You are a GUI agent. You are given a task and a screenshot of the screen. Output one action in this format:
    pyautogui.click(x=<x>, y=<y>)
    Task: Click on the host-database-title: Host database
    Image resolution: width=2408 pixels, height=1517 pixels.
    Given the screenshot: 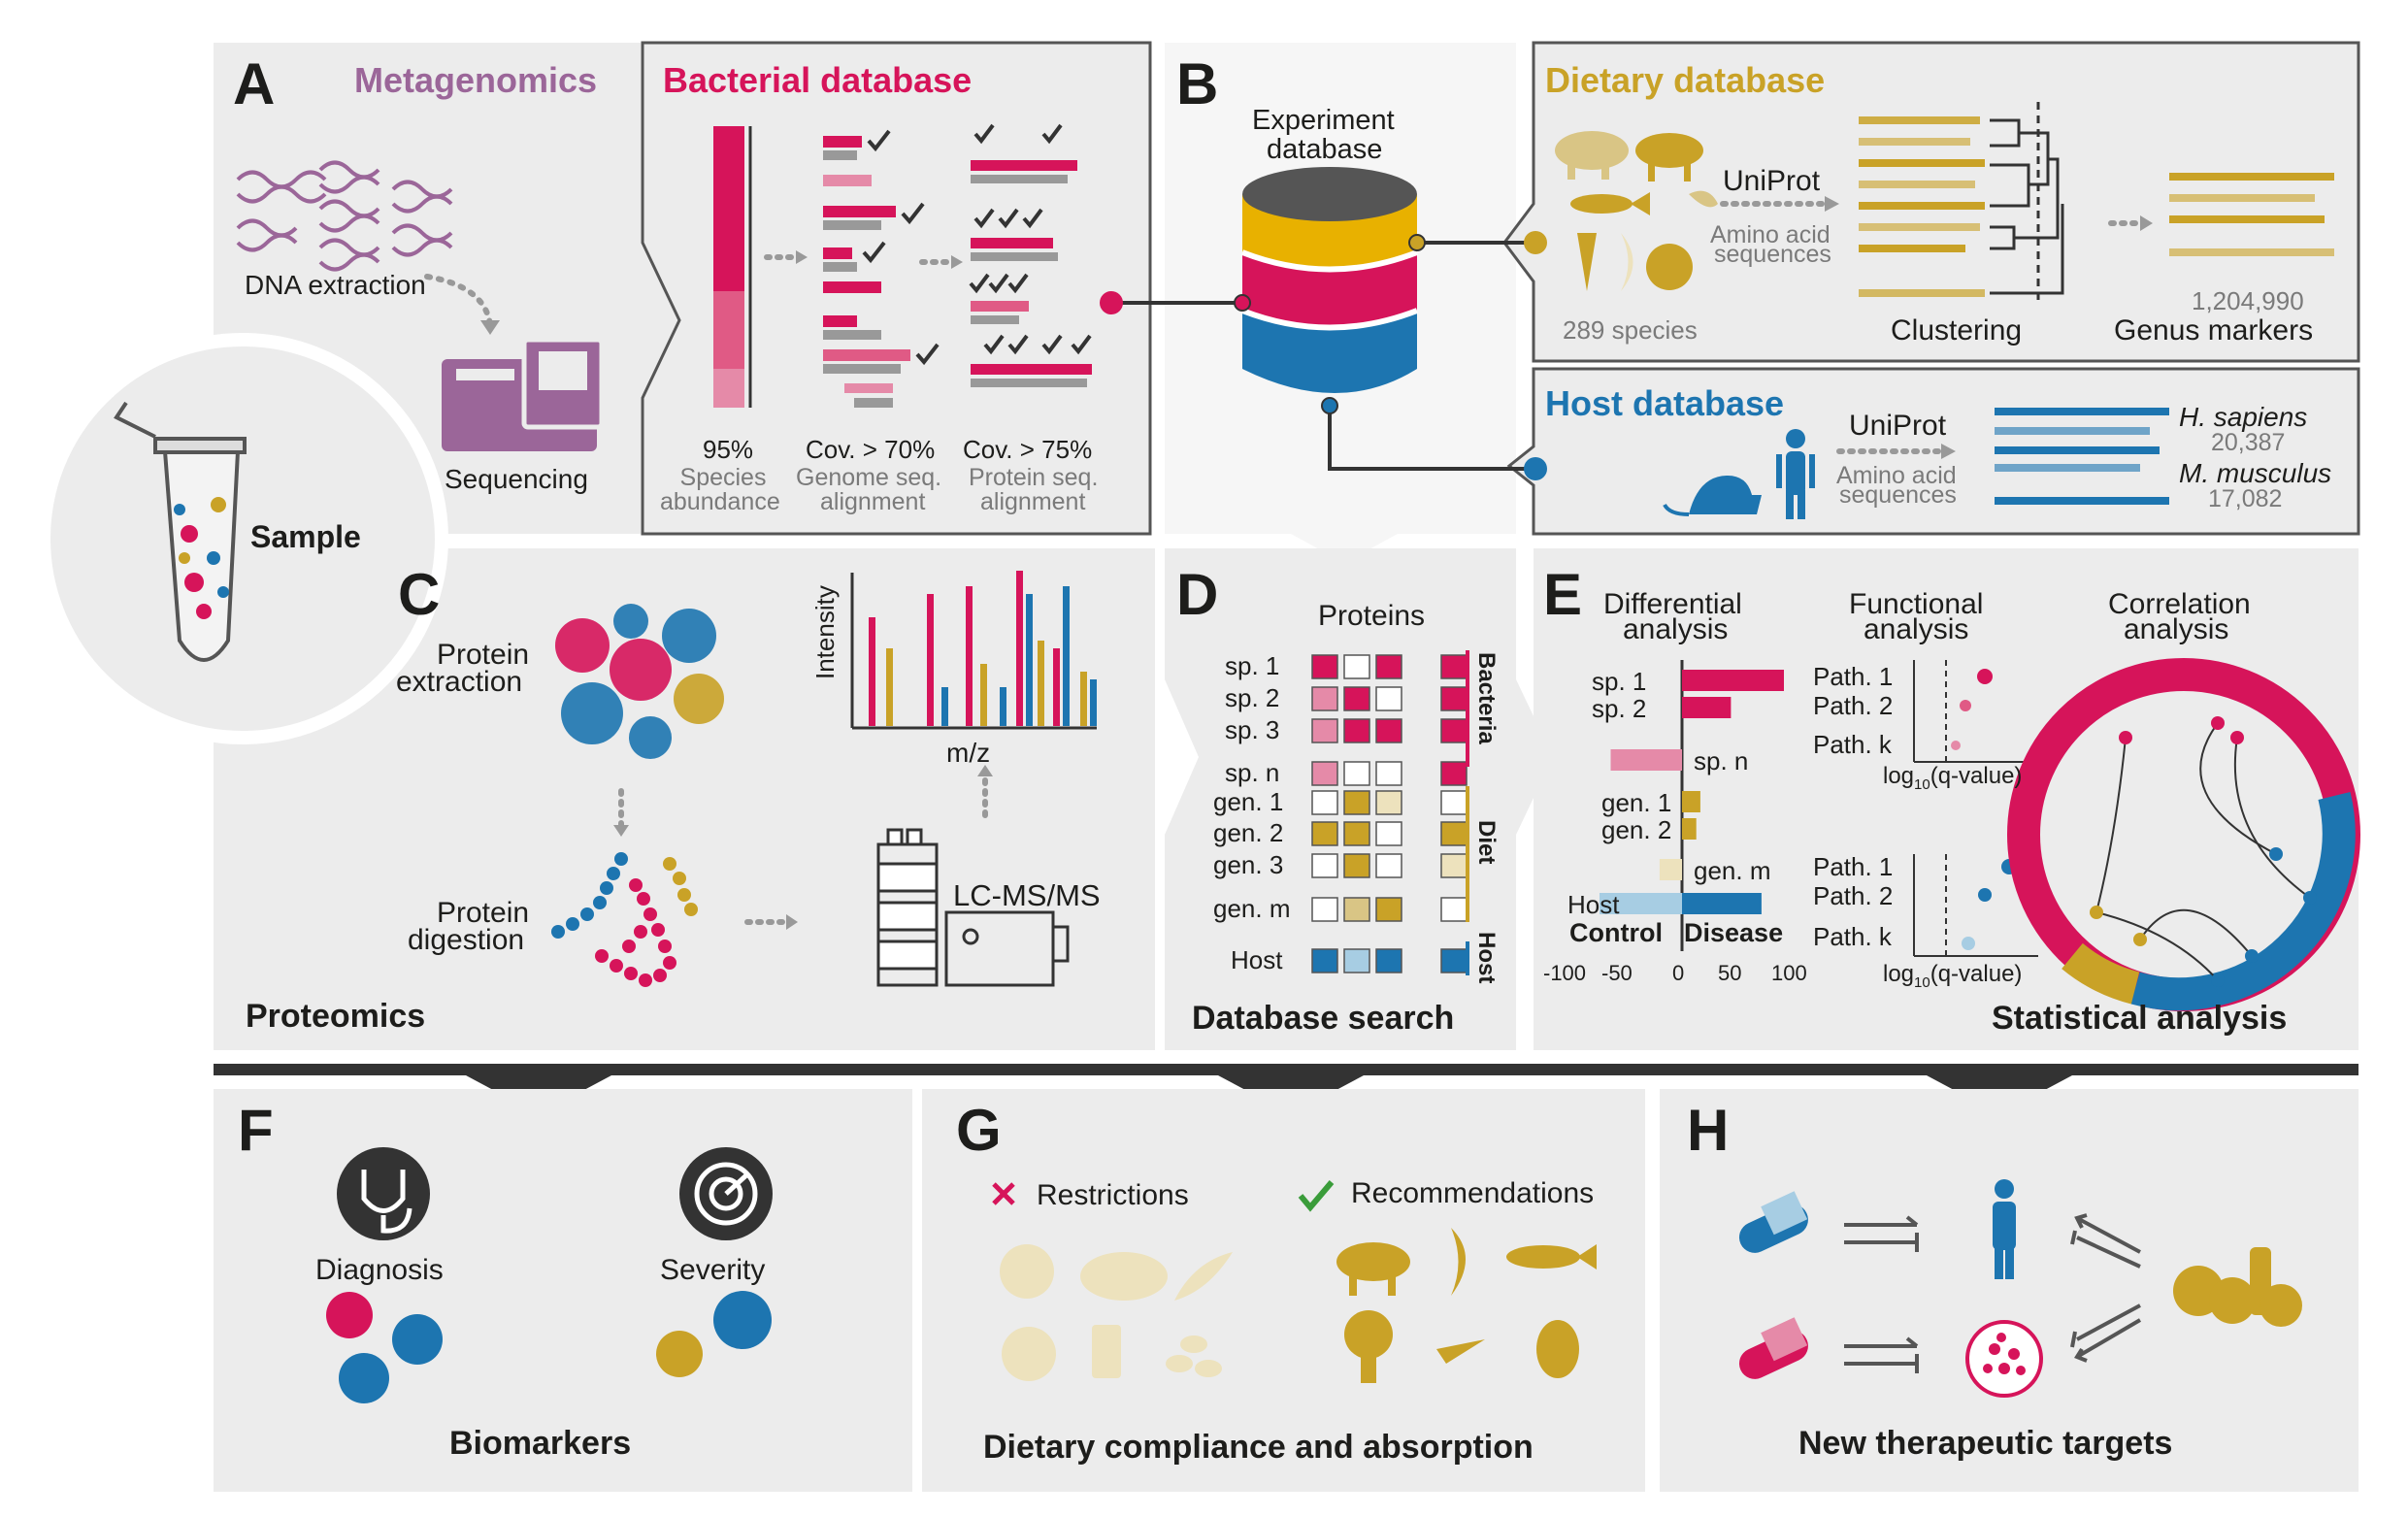 What is the action you would take?
    pyautogui.click(x=1665, y=403)
    